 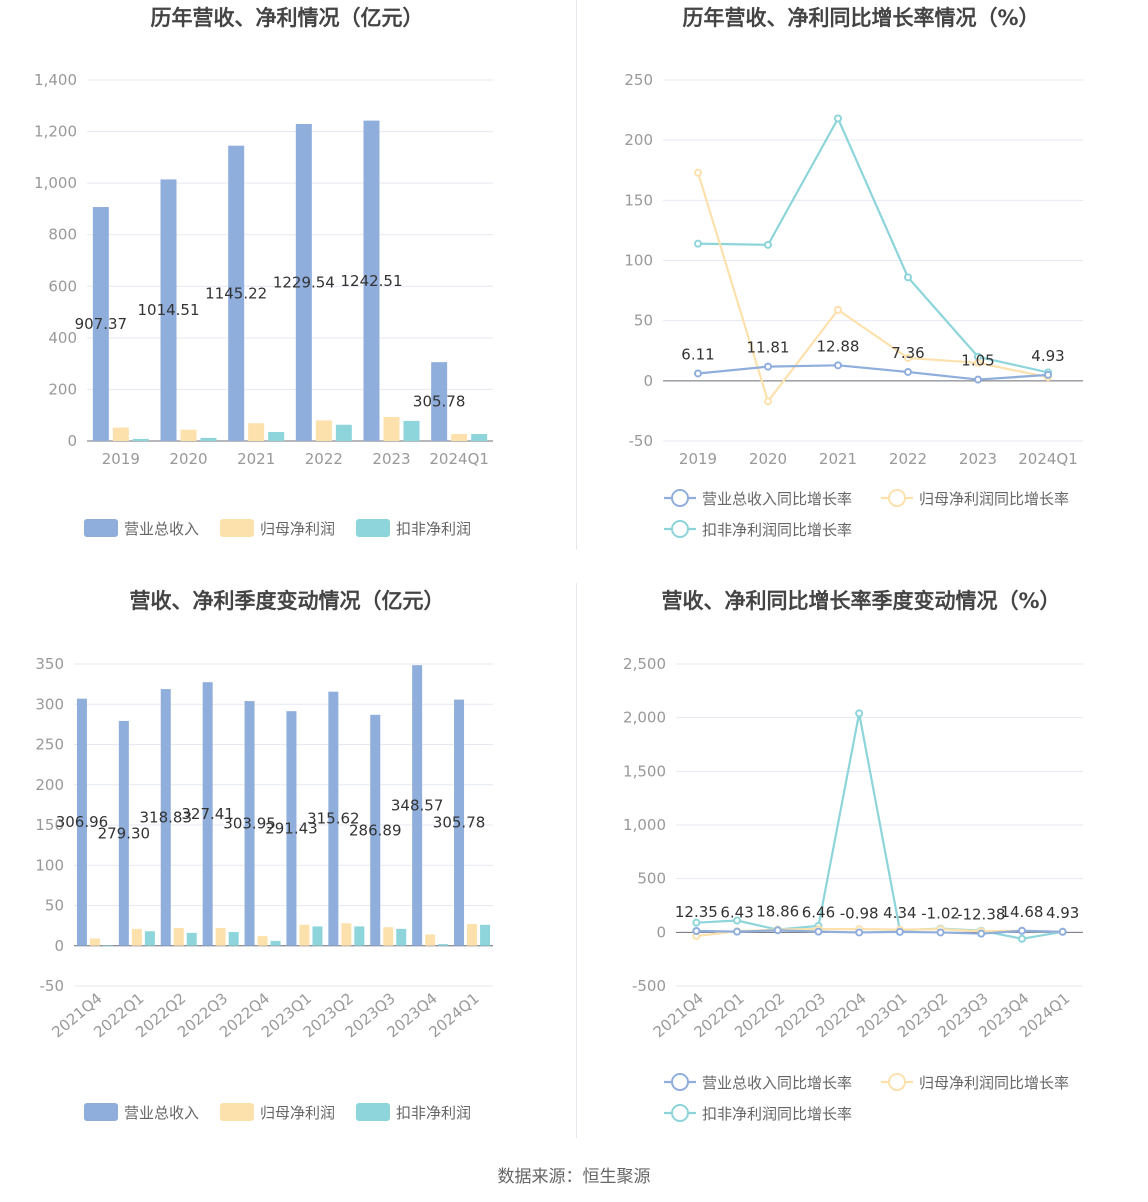 What do you see at coordinates (768, 348) in the screenshot?
I see `data-label: 11.81` at bounding box center [768, 348].